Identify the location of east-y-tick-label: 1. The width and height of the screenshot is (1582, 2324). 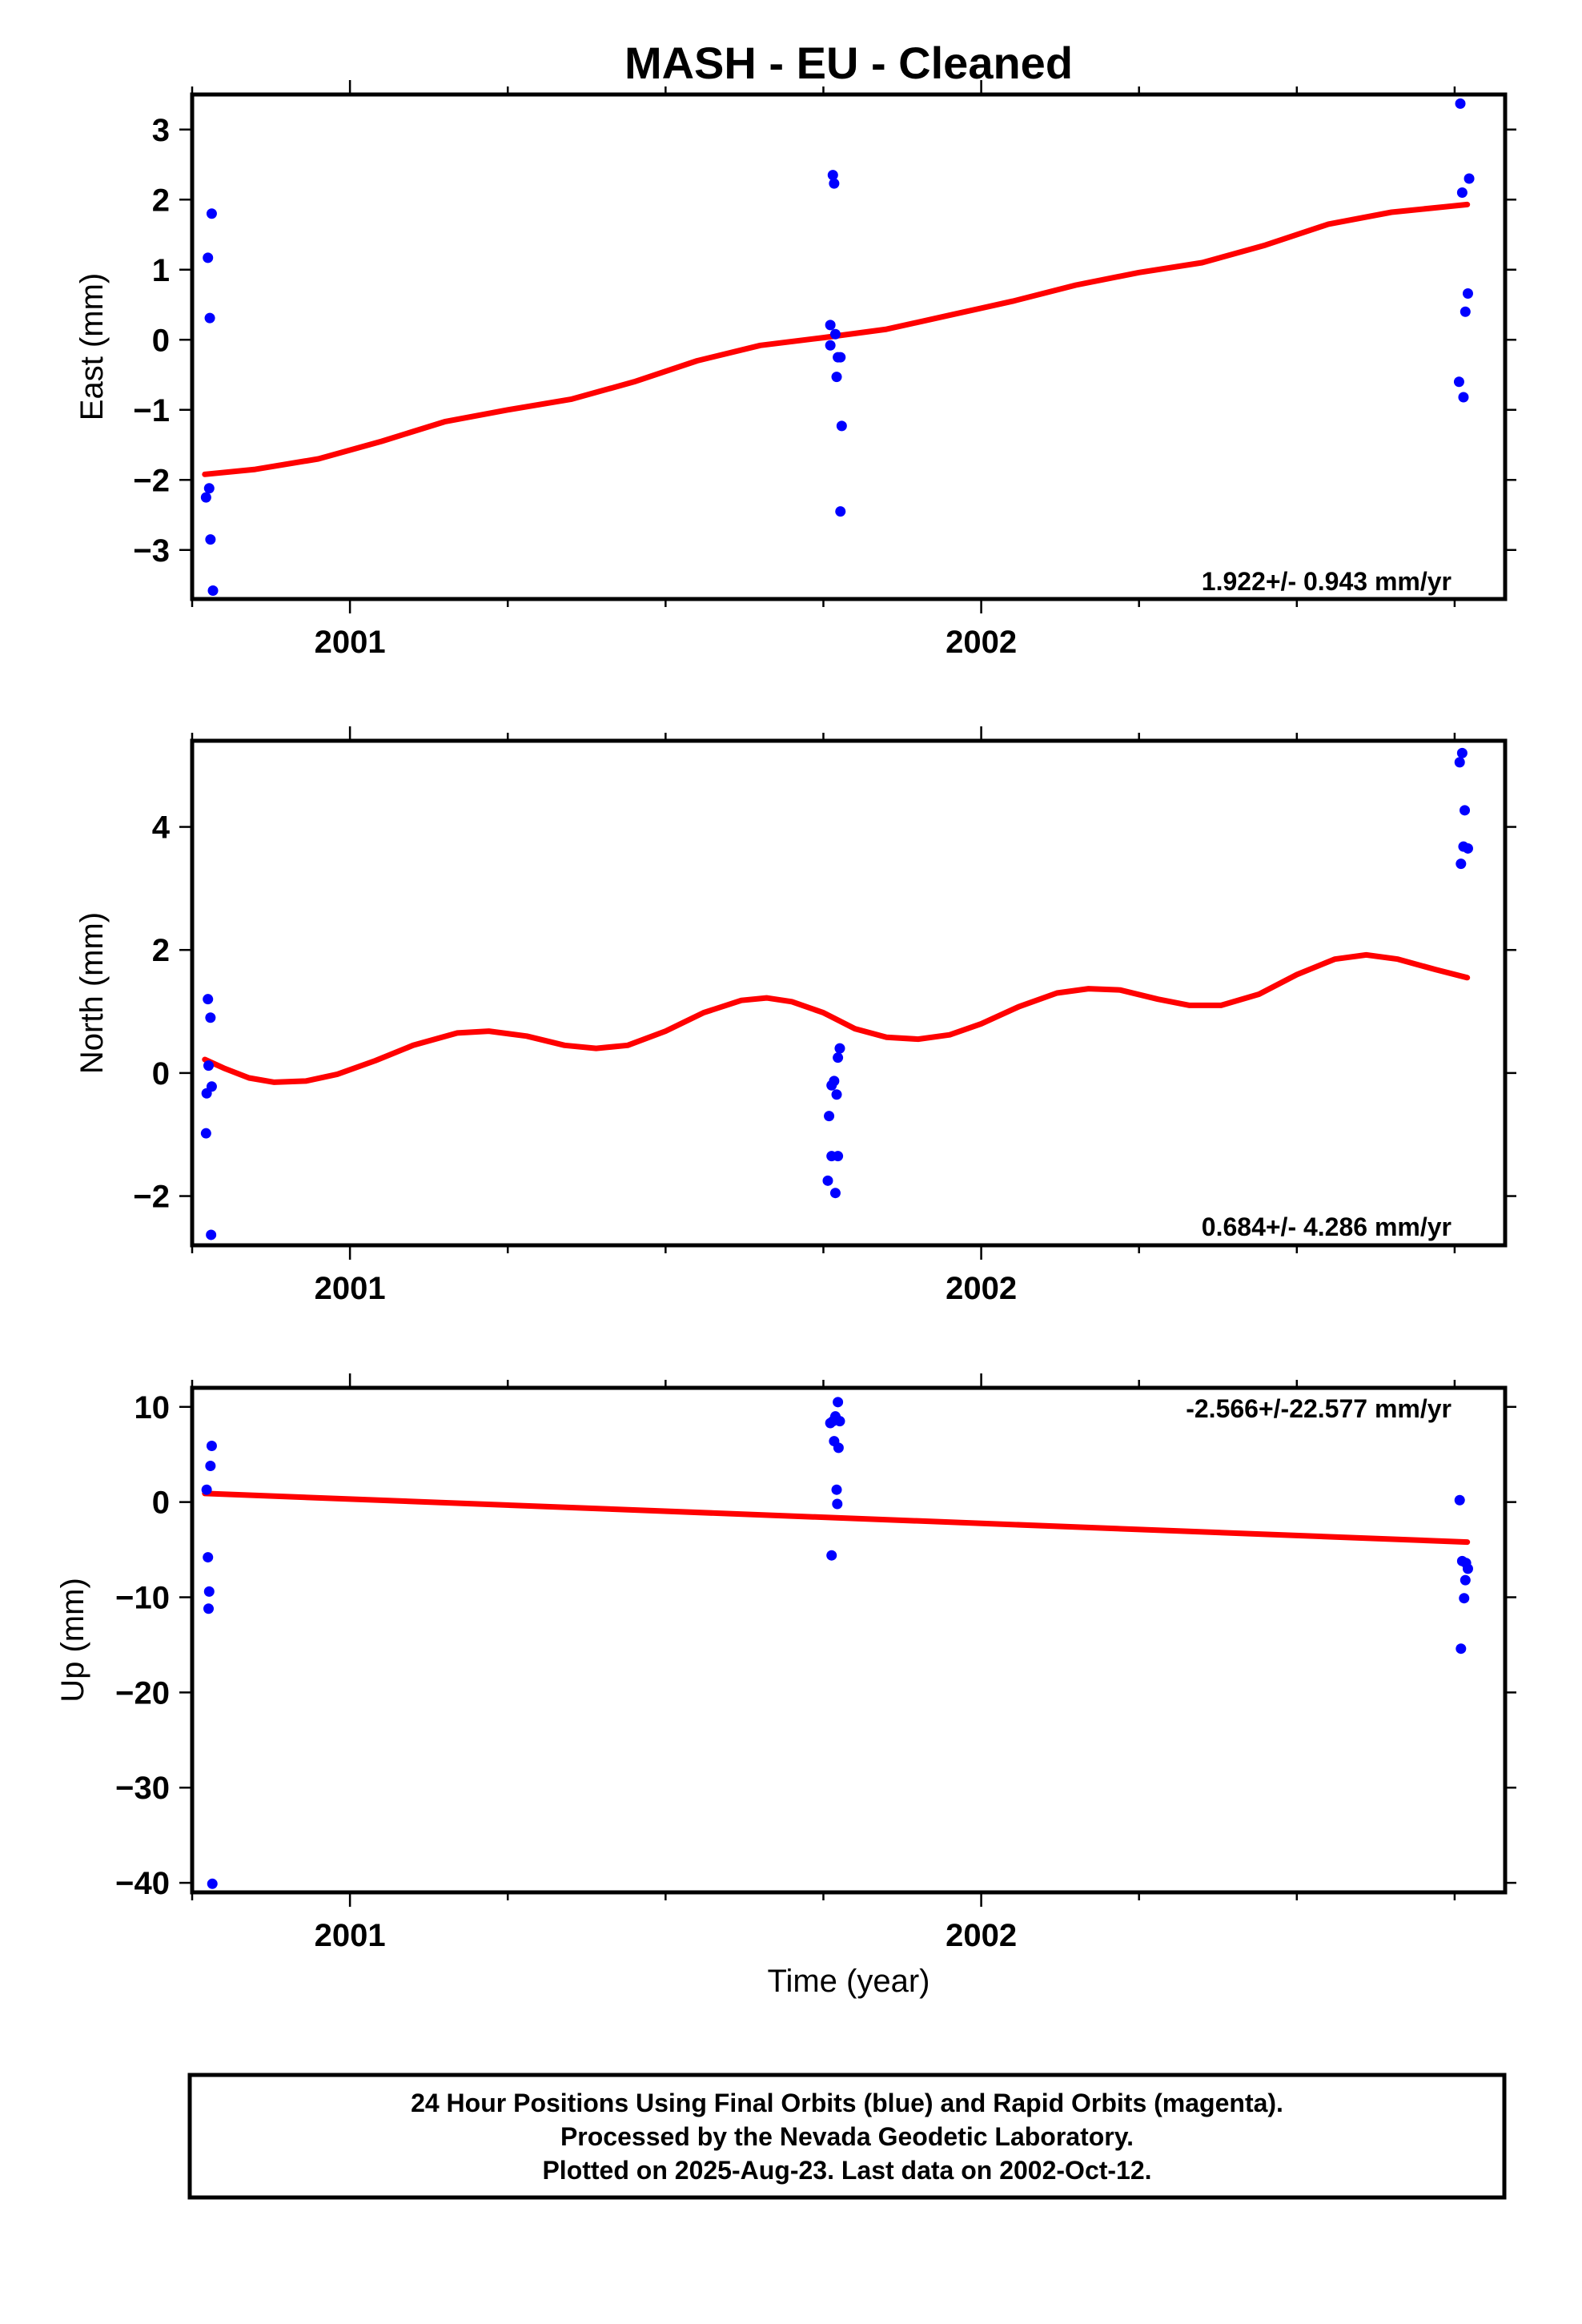
(161, 270).